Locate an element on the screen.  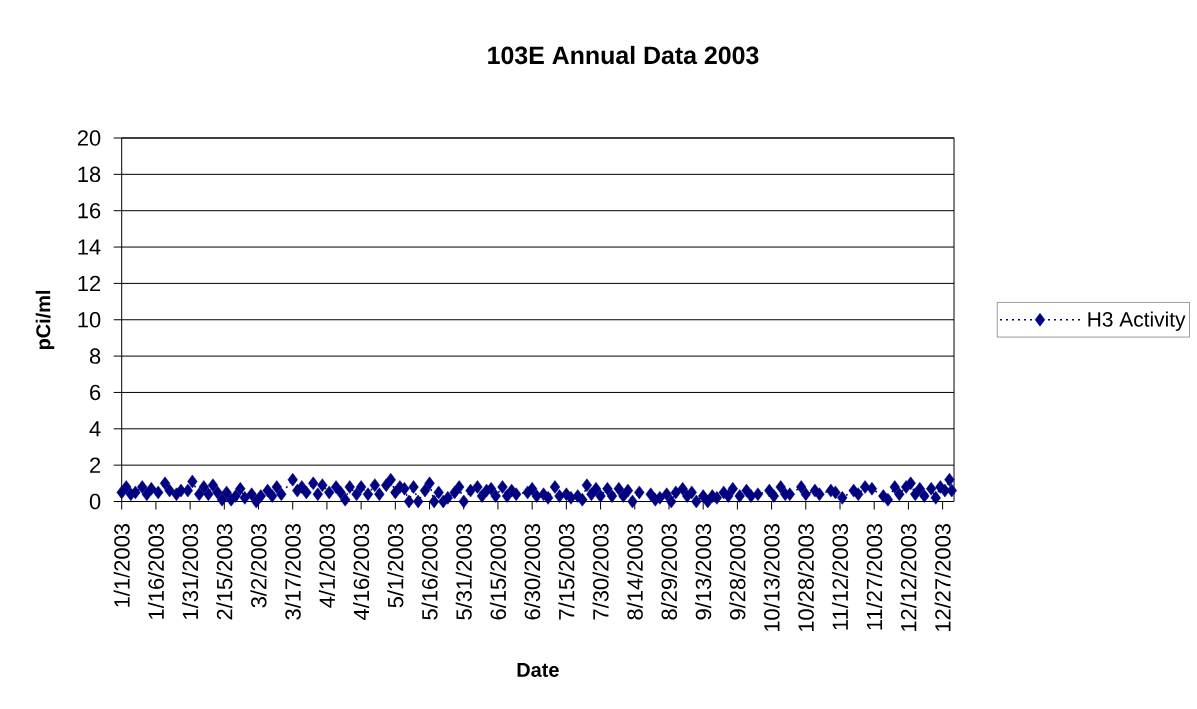
x-tick-label: 11/27/2003 is located at coordinates (874, 576).